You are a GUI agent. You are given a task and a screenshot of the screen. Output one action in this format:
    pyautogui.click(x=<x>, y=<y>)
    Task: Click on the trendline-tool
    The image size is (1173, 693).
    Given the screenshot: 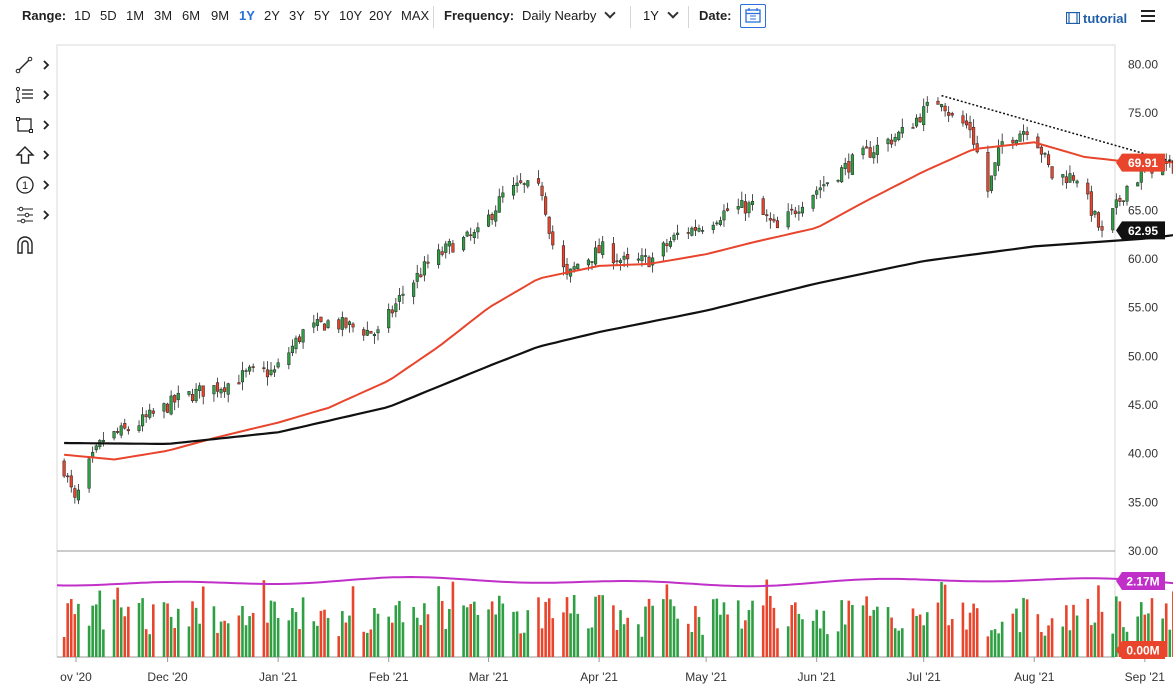 What is the action you would take?
    pyautogui.click(x=34, y=65)
    